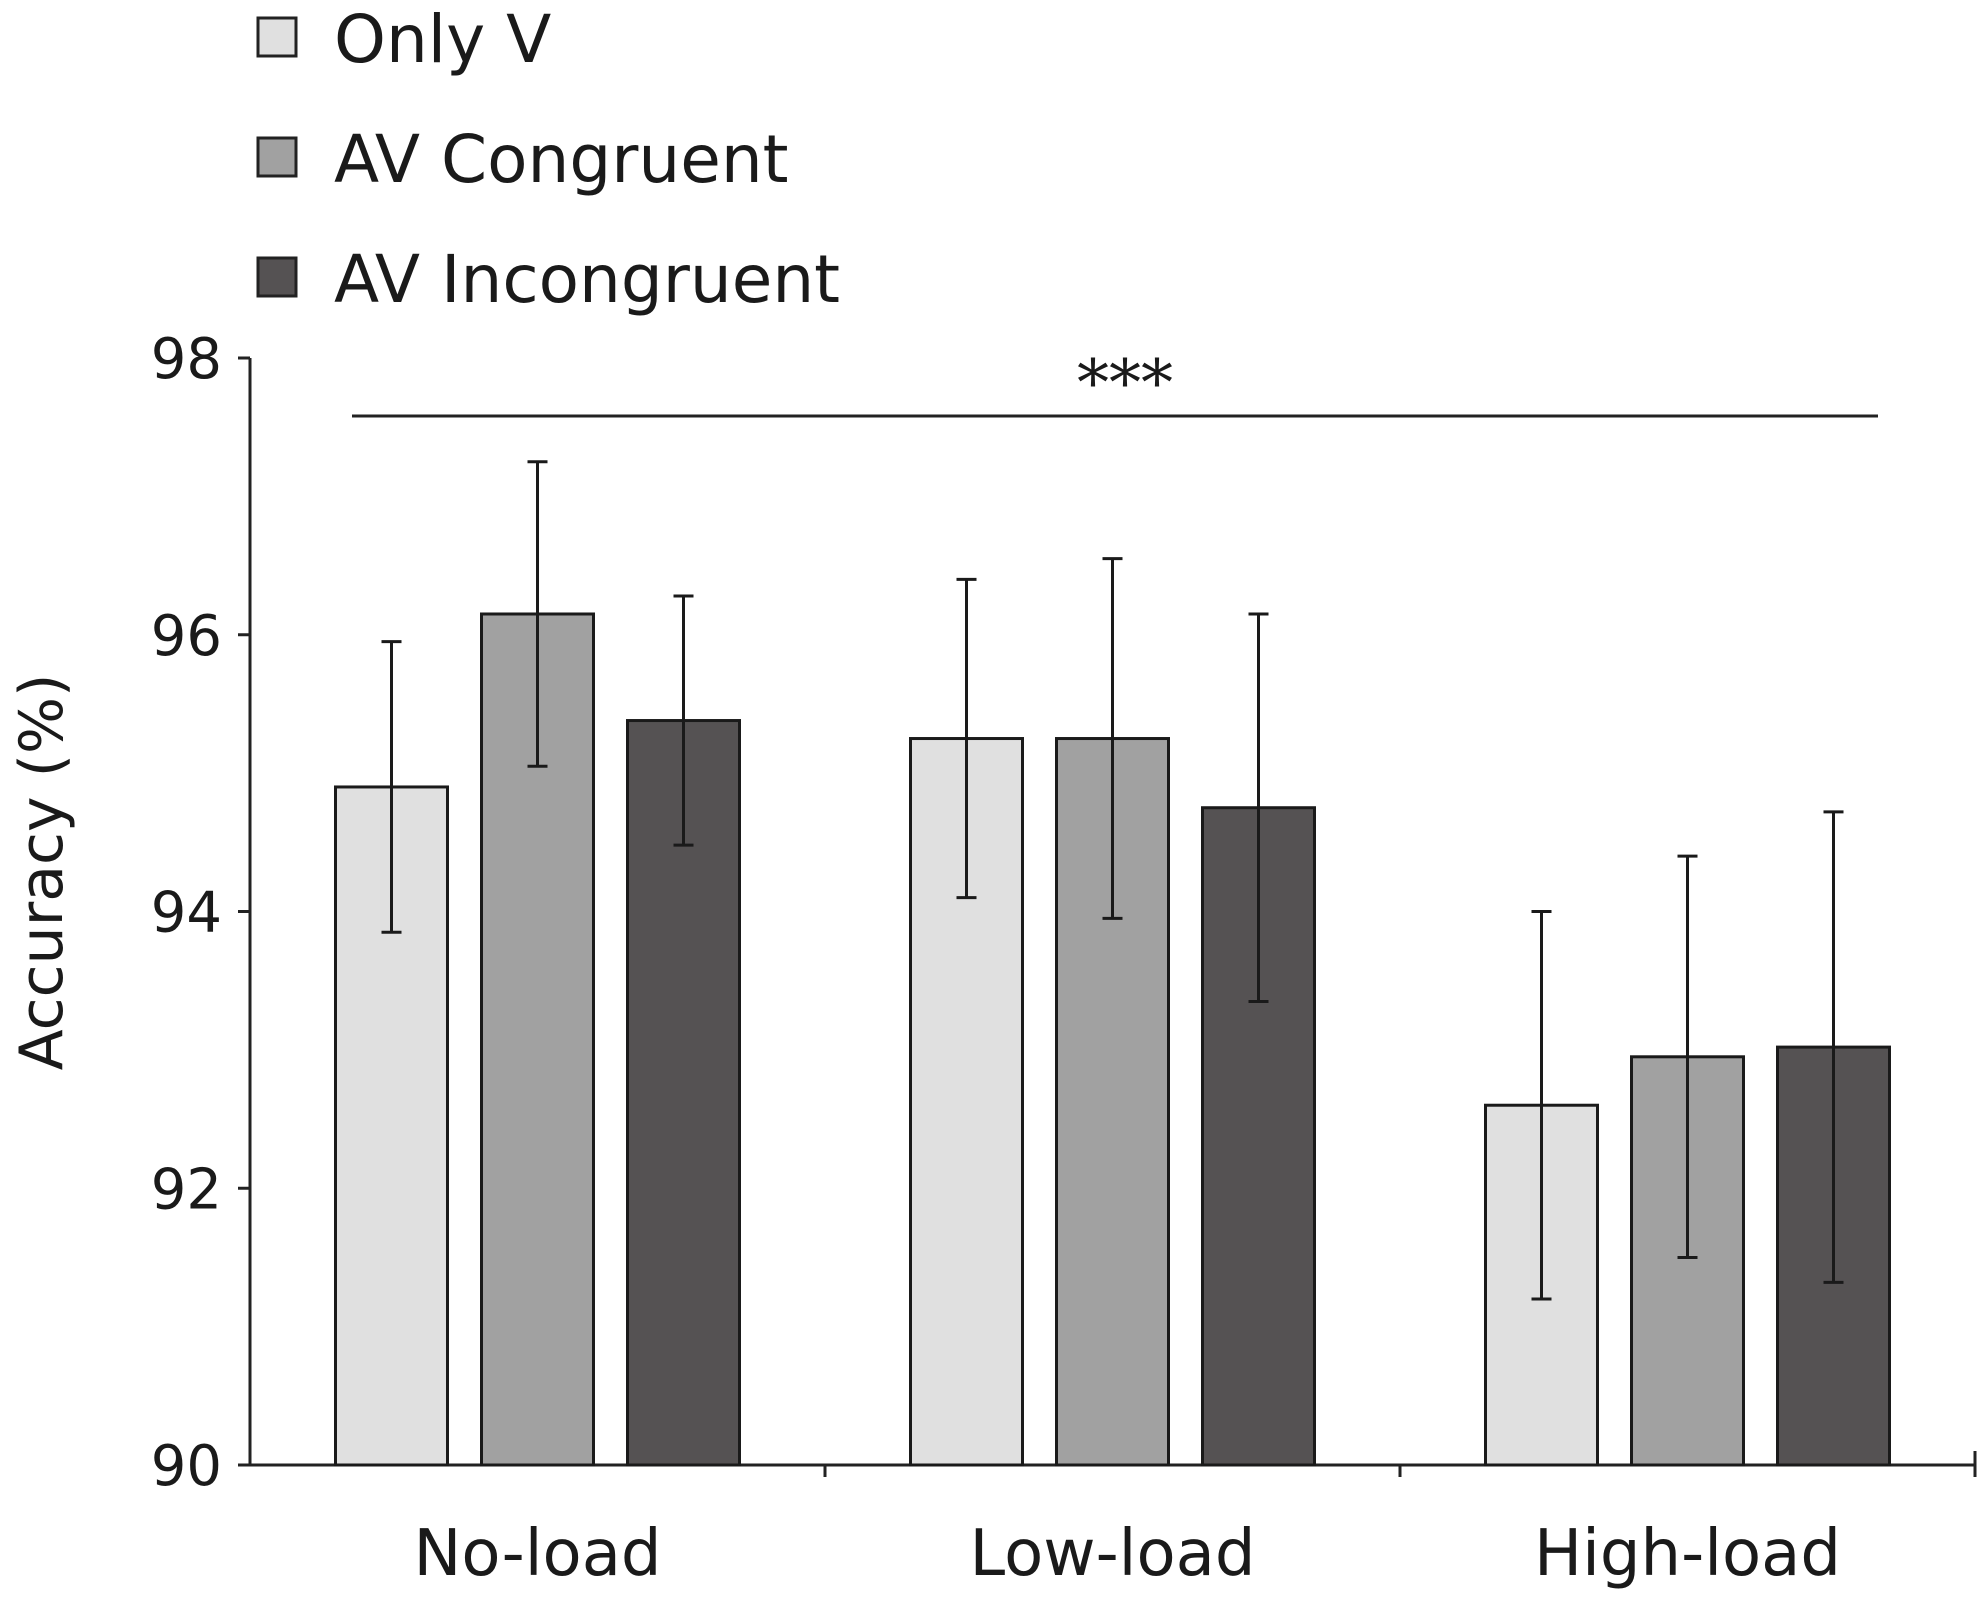  I want to click on legend-label-av-incongruent: AV Incongruent, so click(587, 279).